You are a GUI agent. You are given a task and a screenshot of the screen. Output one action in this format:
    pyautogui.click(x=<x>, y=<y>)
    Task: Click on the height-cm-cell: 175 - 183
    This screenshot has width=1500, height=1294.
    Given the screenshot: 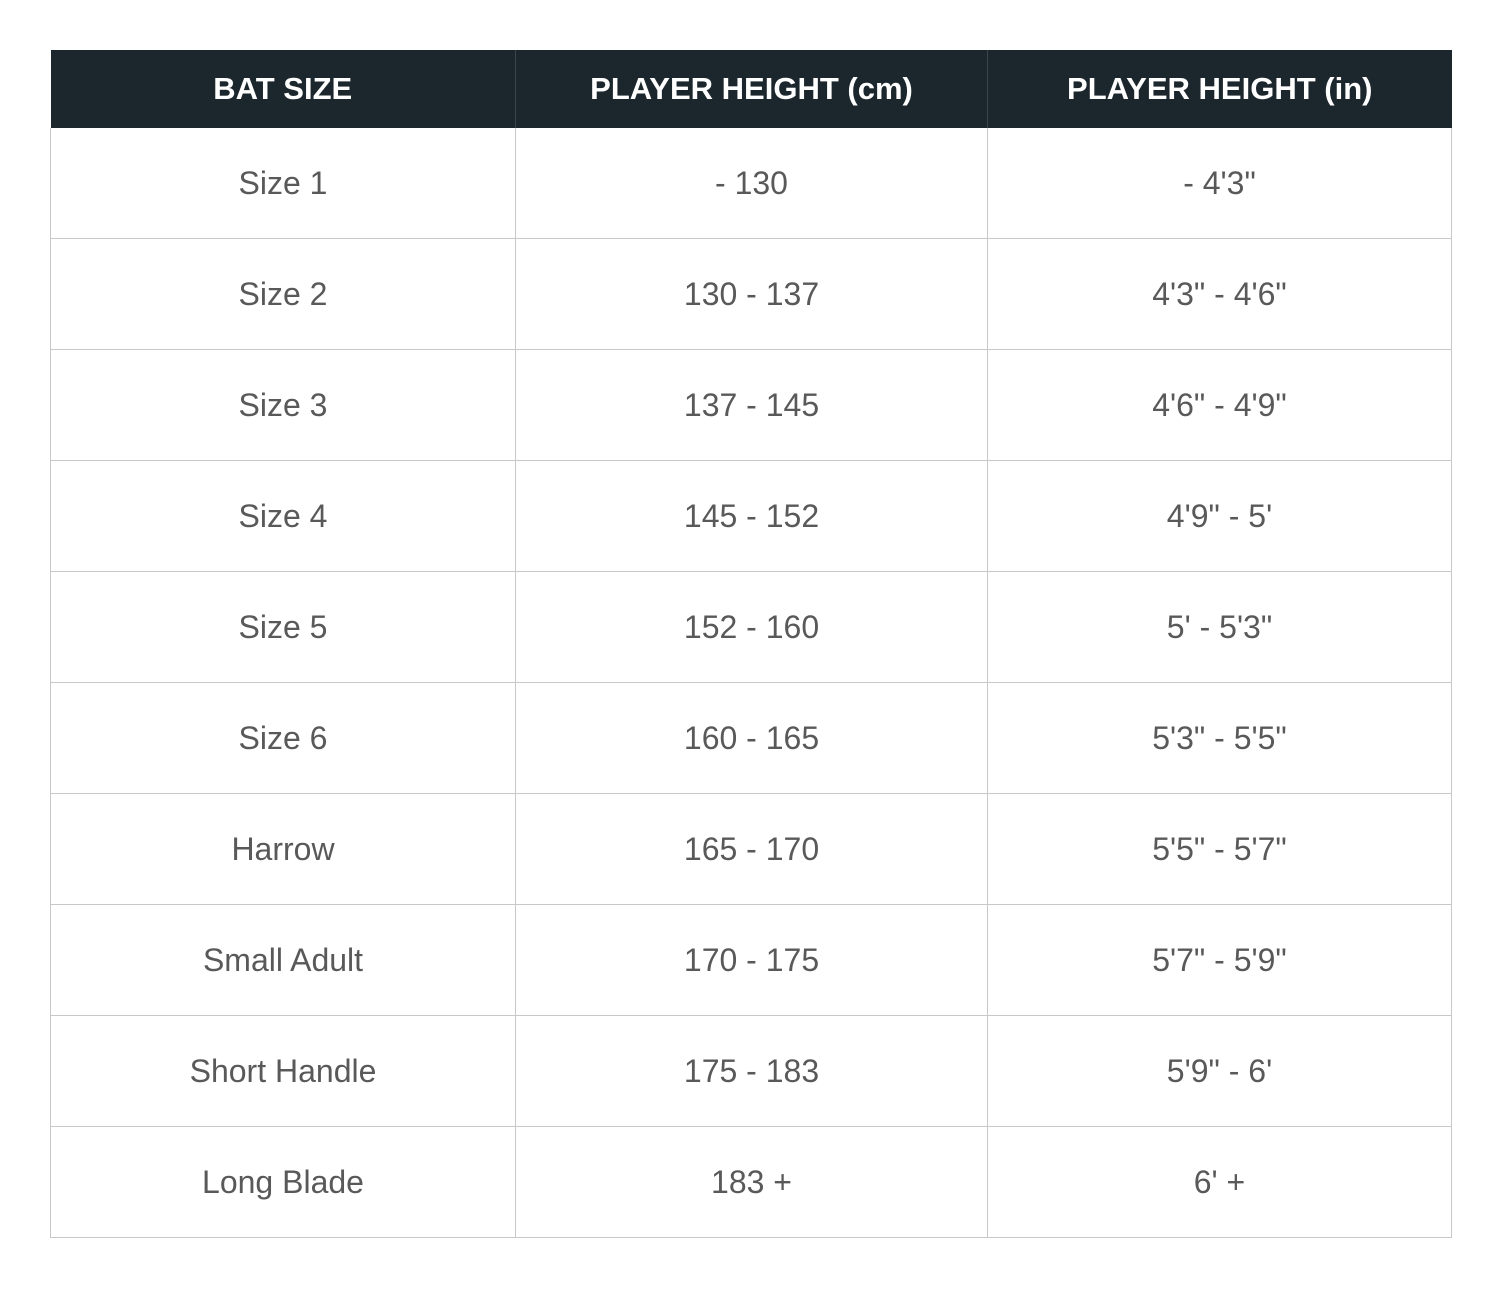 What is the action you would take?
    pyautogui.click(x=751, y=1071)
    